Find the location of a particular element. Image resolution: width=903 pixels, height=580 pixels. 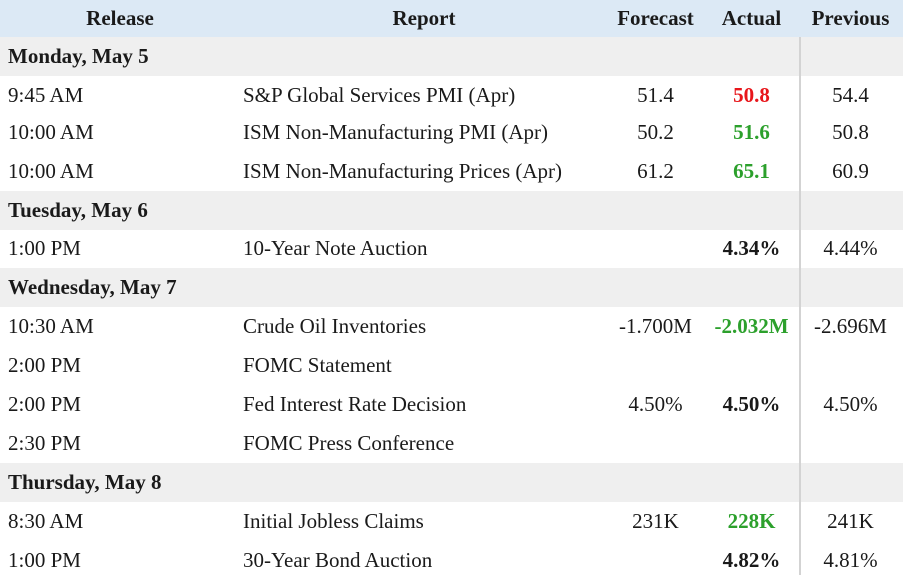

day-group-header: Monday, May 5 is located at coordinates (451, 56).